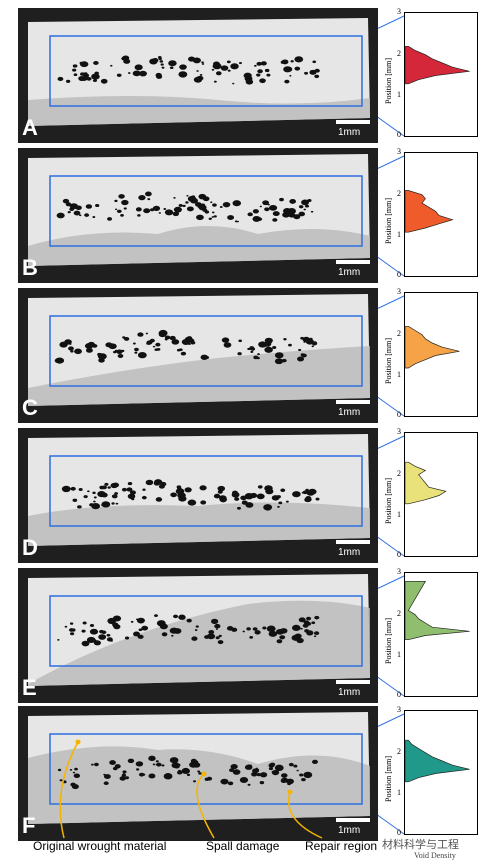 The width and height of the screenshot is (496, 863). I want to click on x-axis-label: Void Density, so click(435, 855).